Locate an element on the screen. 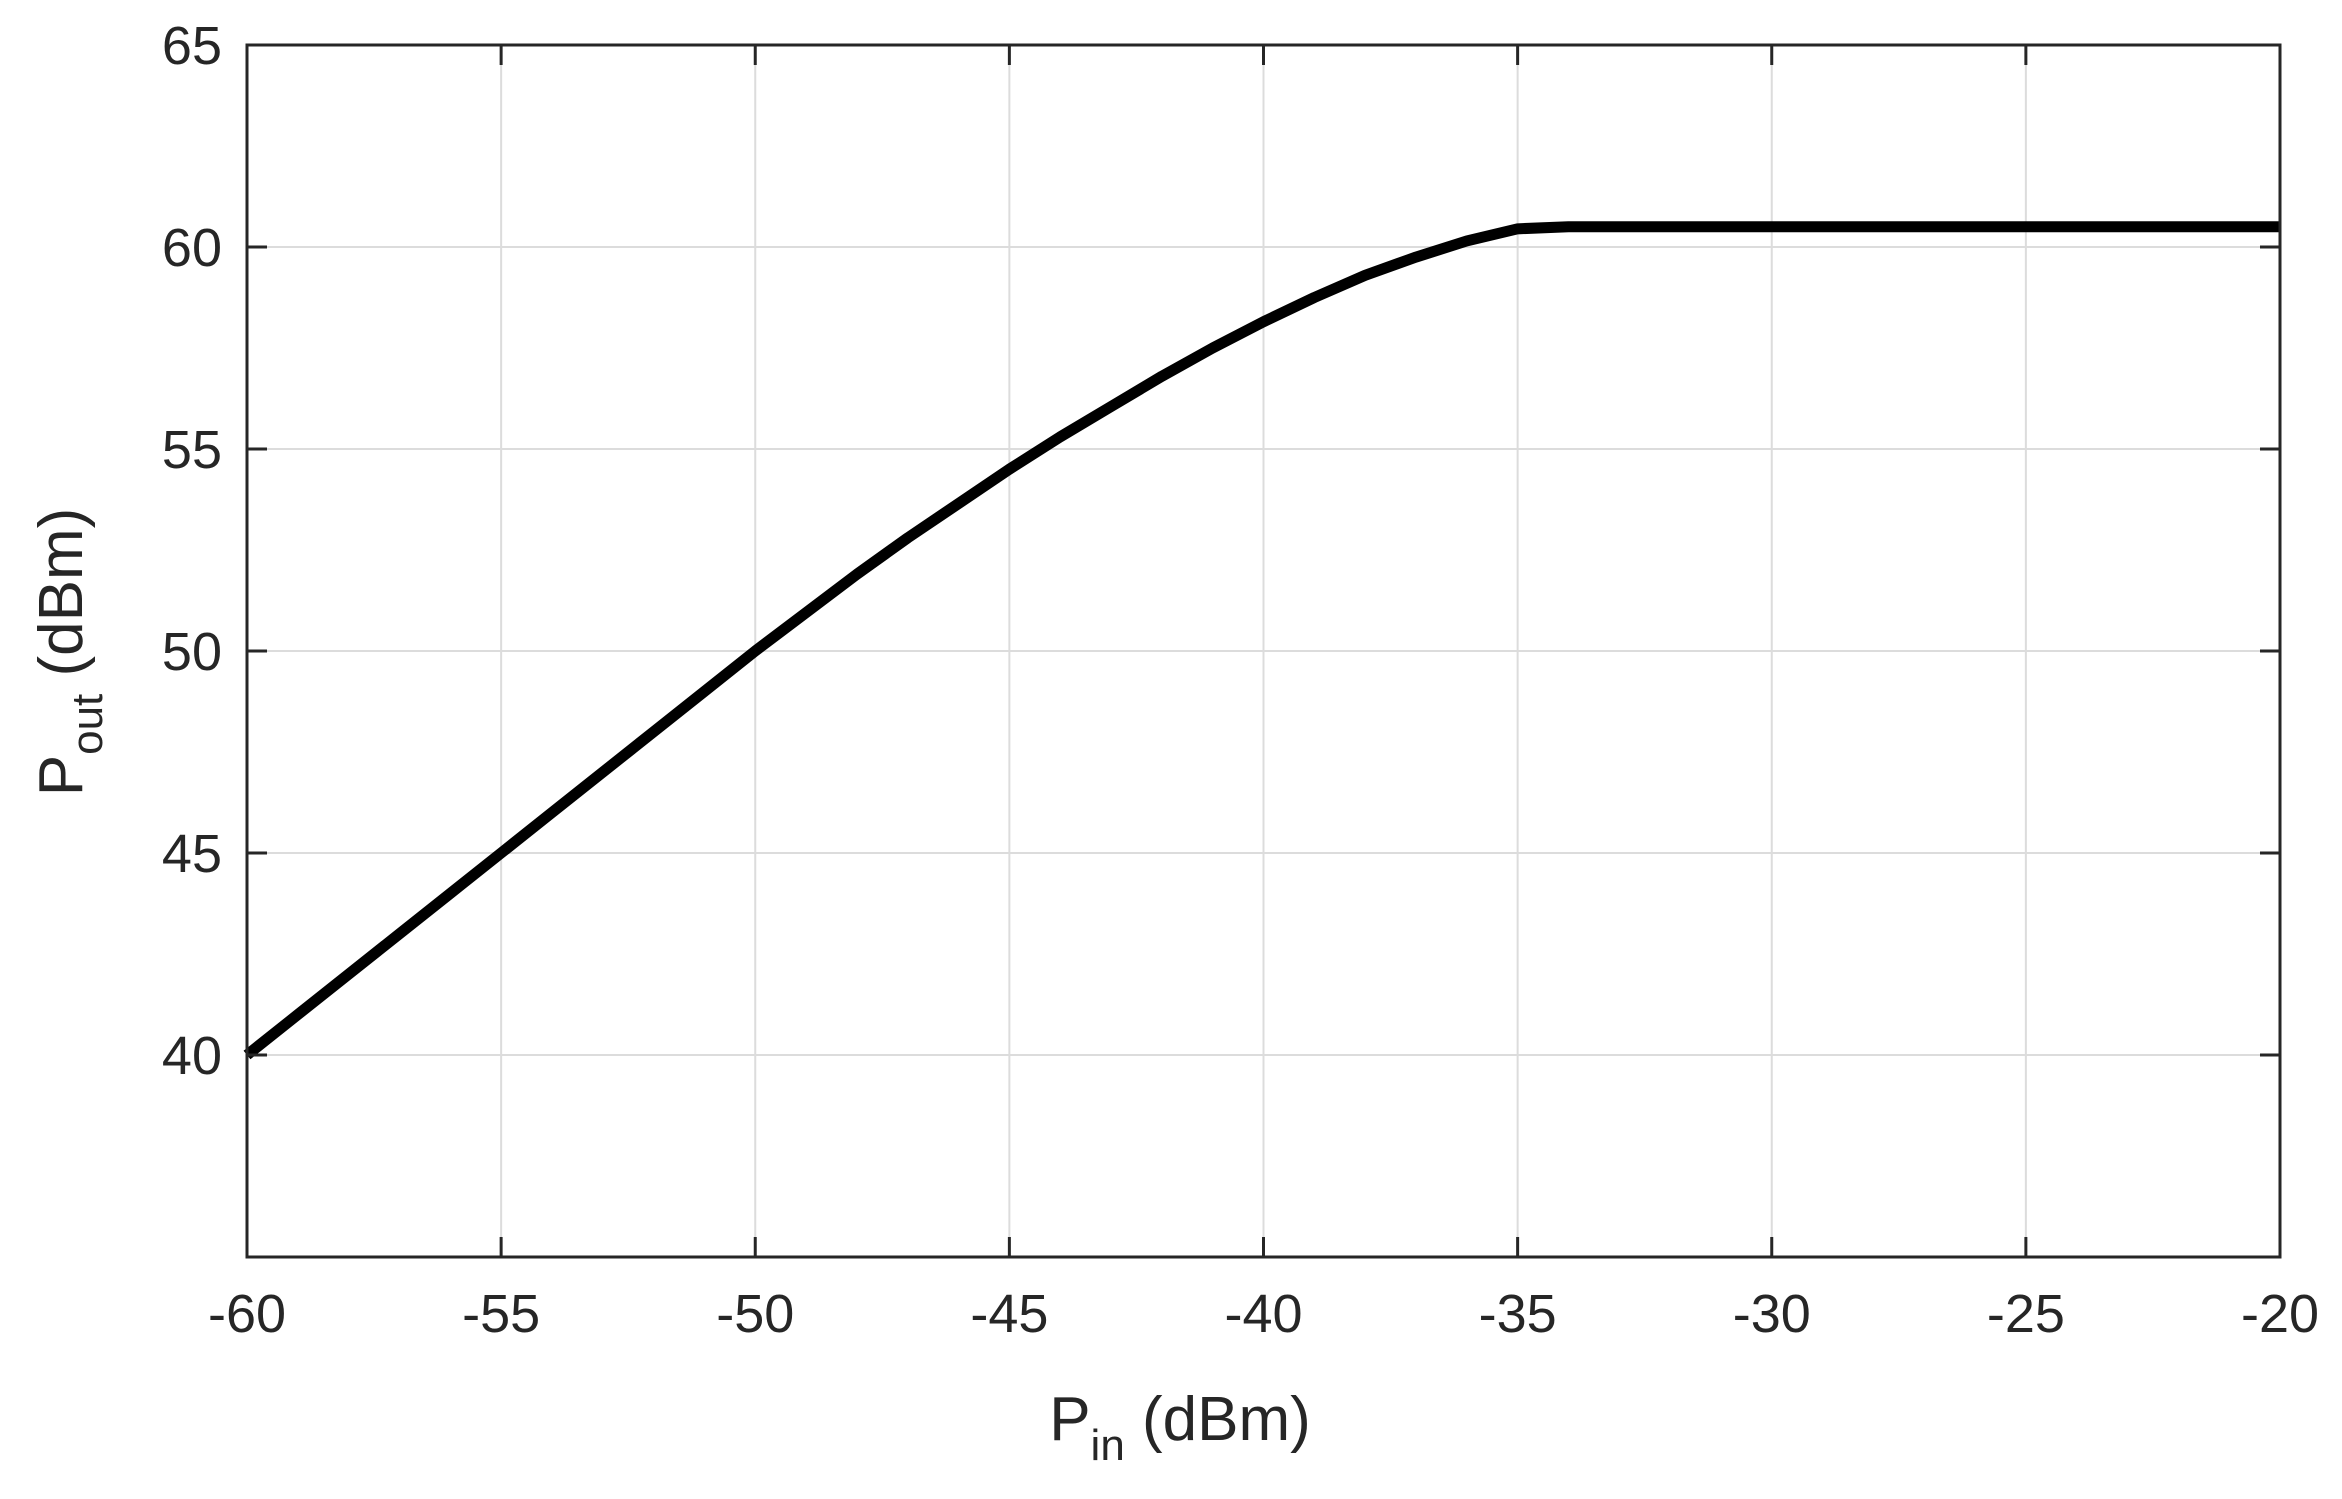  x-tick-label-3: -45 is located at coordinates (1009, 1314).